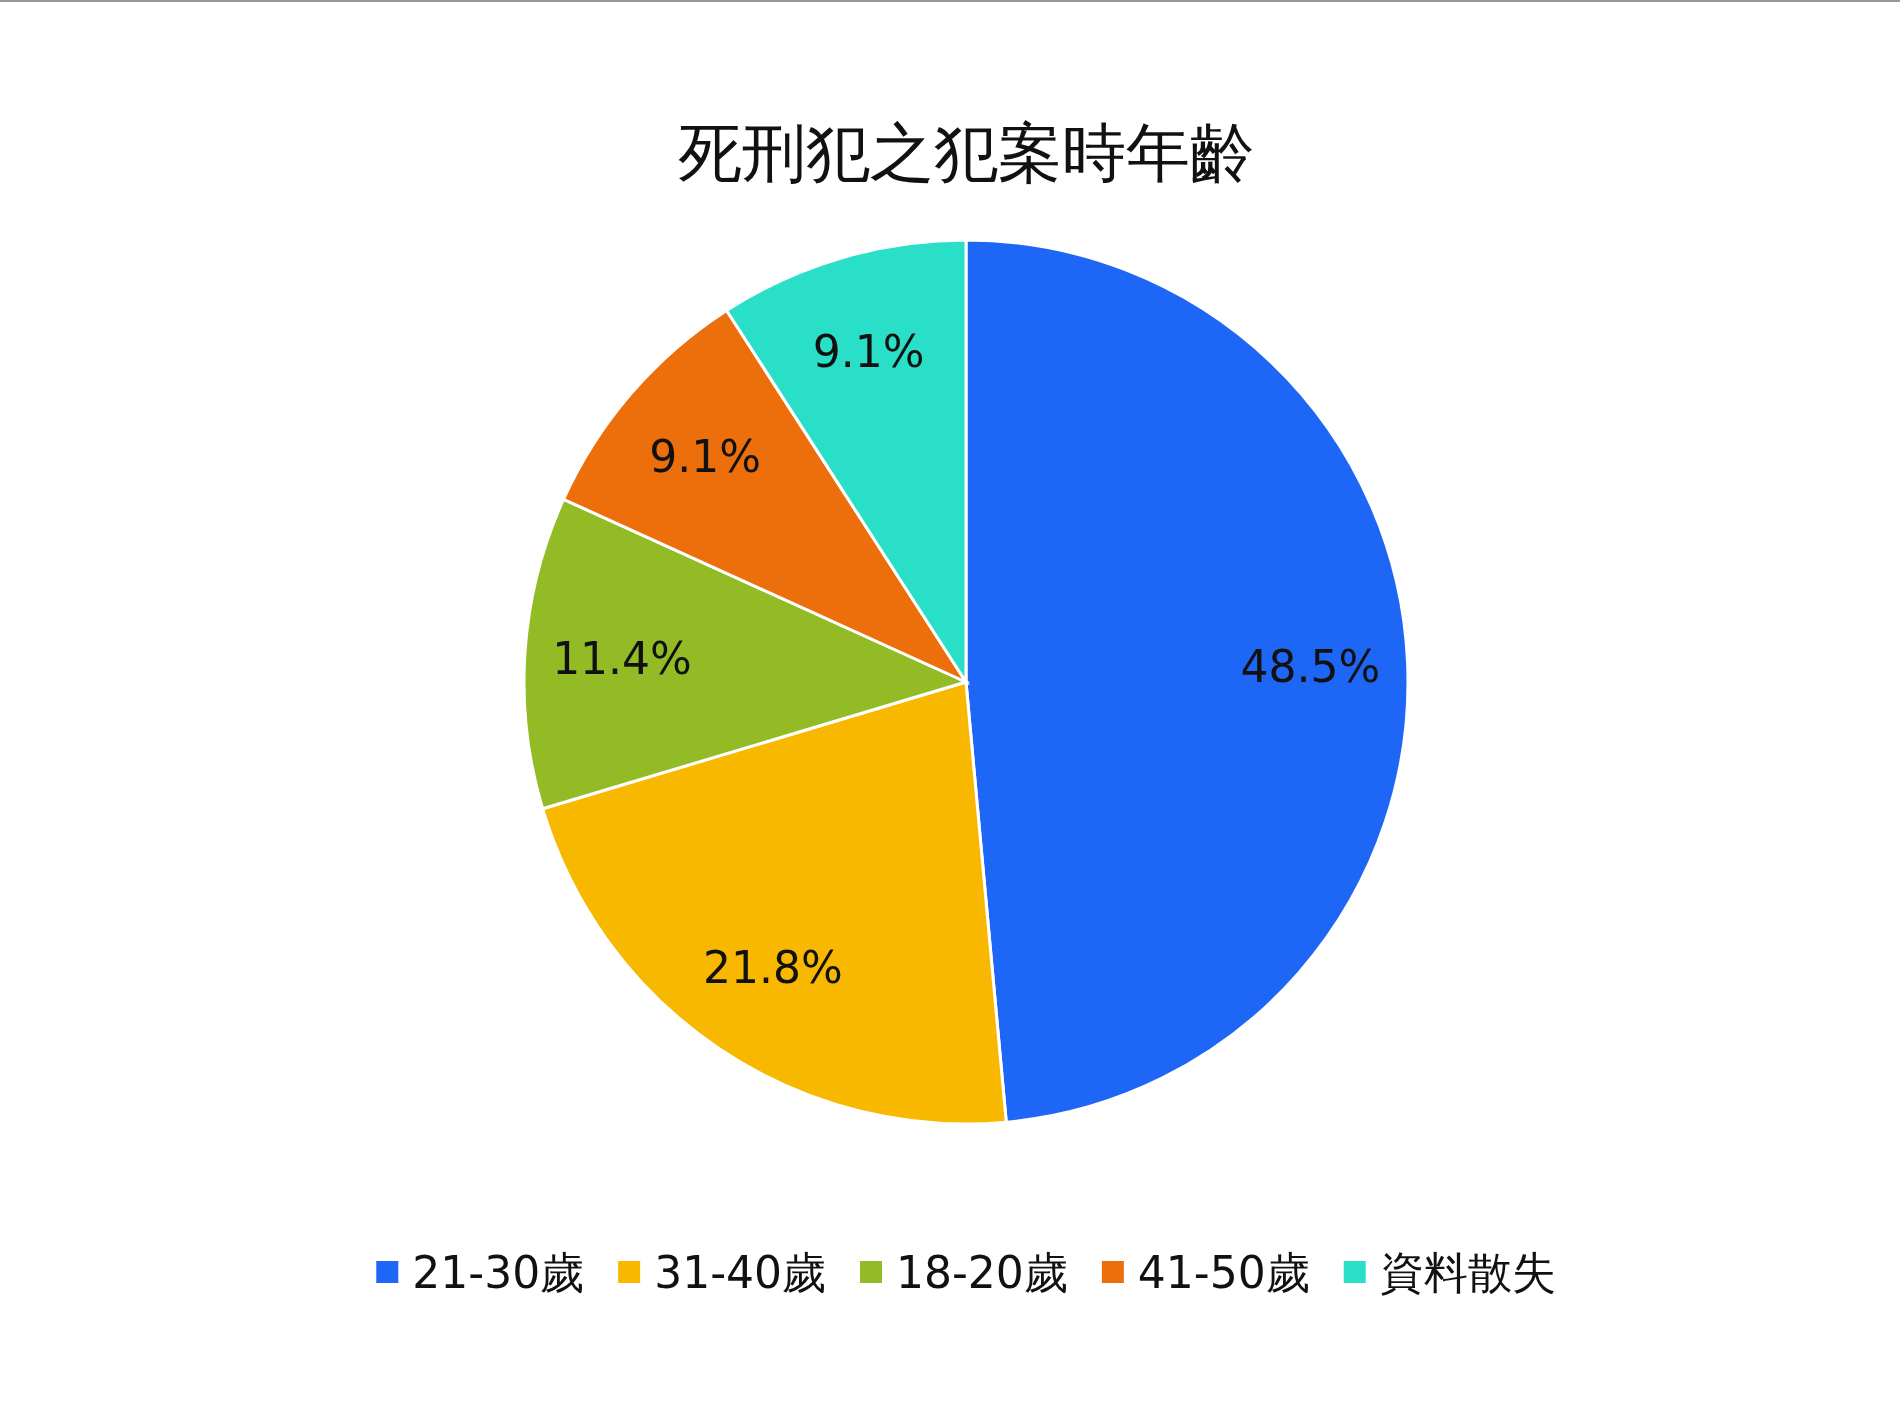 The image size is (1900, 1413). What do you see at coordinates (966, 153) in the screenshot?
I see `chart-title: 死刑犯之犯案時年齡` at bounding box center [966, 153].